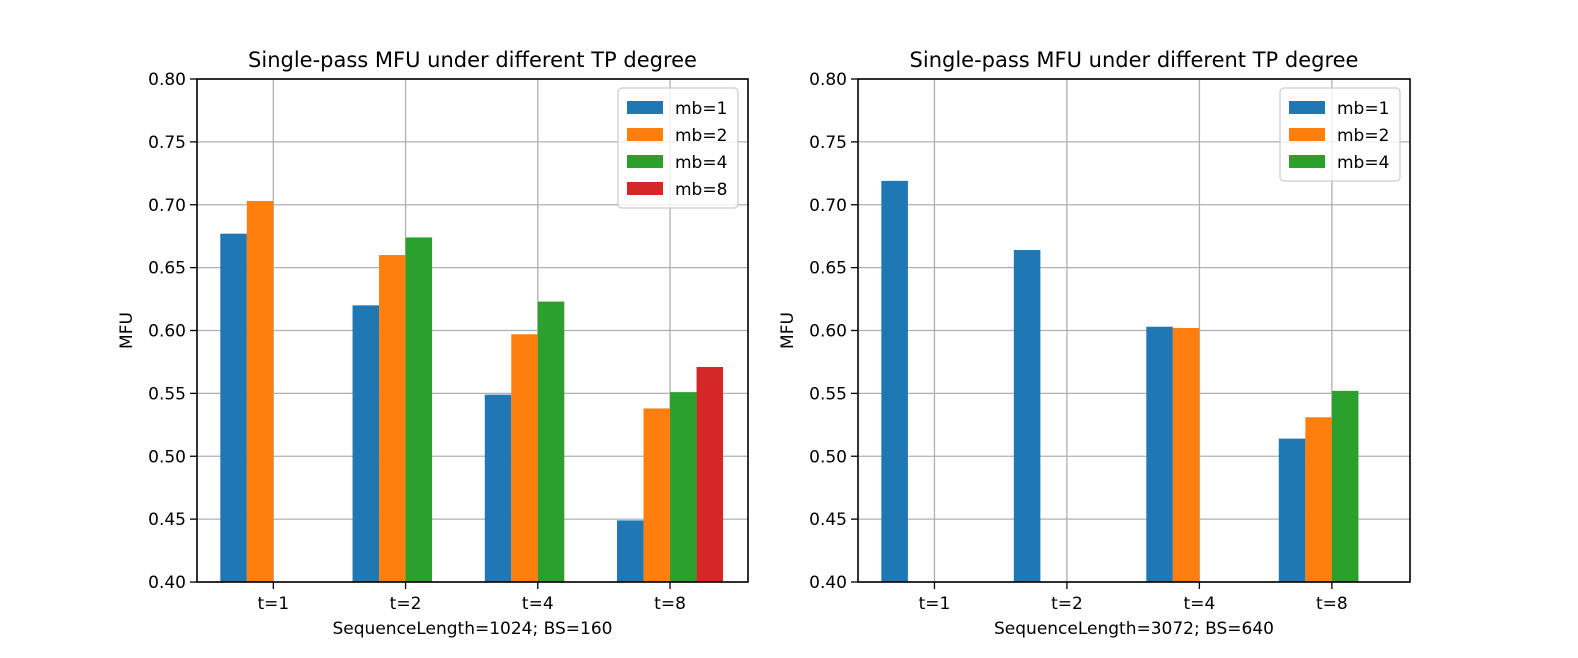  What do you see at coordinates (473, 629) in the screenshot?
I see `x-axis-label: SequenceLength=1024; BS=160` at bounding box center [473, 629].